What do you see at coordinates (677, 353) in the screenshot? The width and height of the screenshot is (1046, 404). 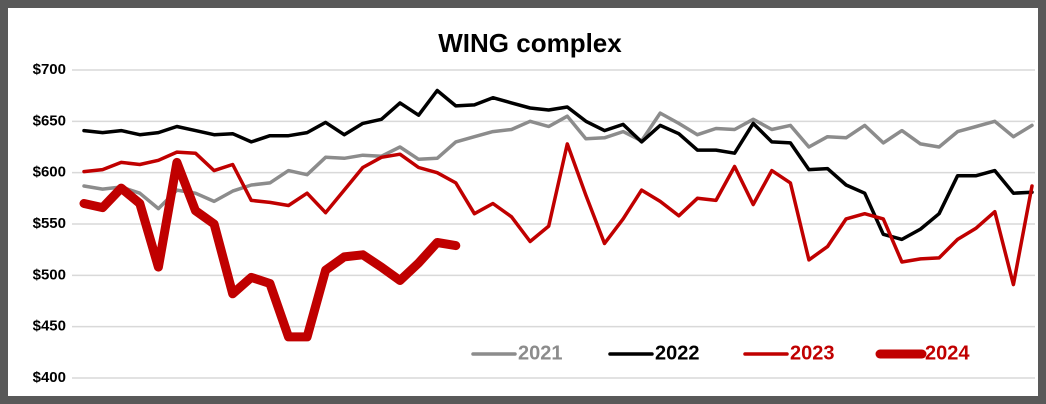 I see `legend-label: 2022` at bounding box center [677, 353].